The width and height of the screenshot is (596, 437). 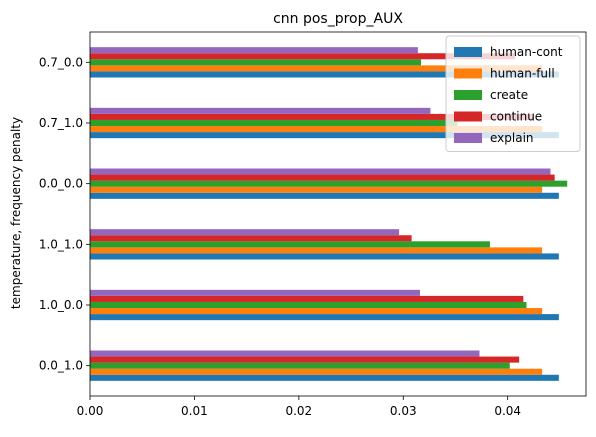 What do you see at coordinates (516, 117) in the screenshot?
I see `legend-label-continue: continue` at bounding box center [516, 117].